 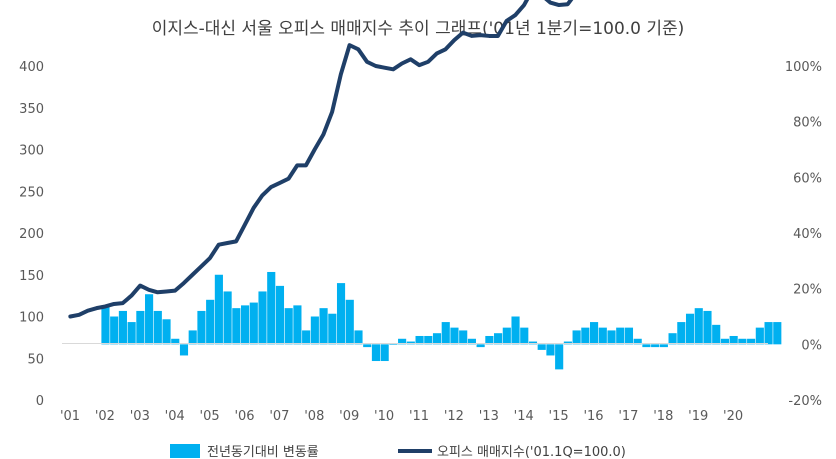 What do you see at coordinates (807, 234) in the screenshot?
I see `right-tick-label: 40%` at bounding box center [807, 234].